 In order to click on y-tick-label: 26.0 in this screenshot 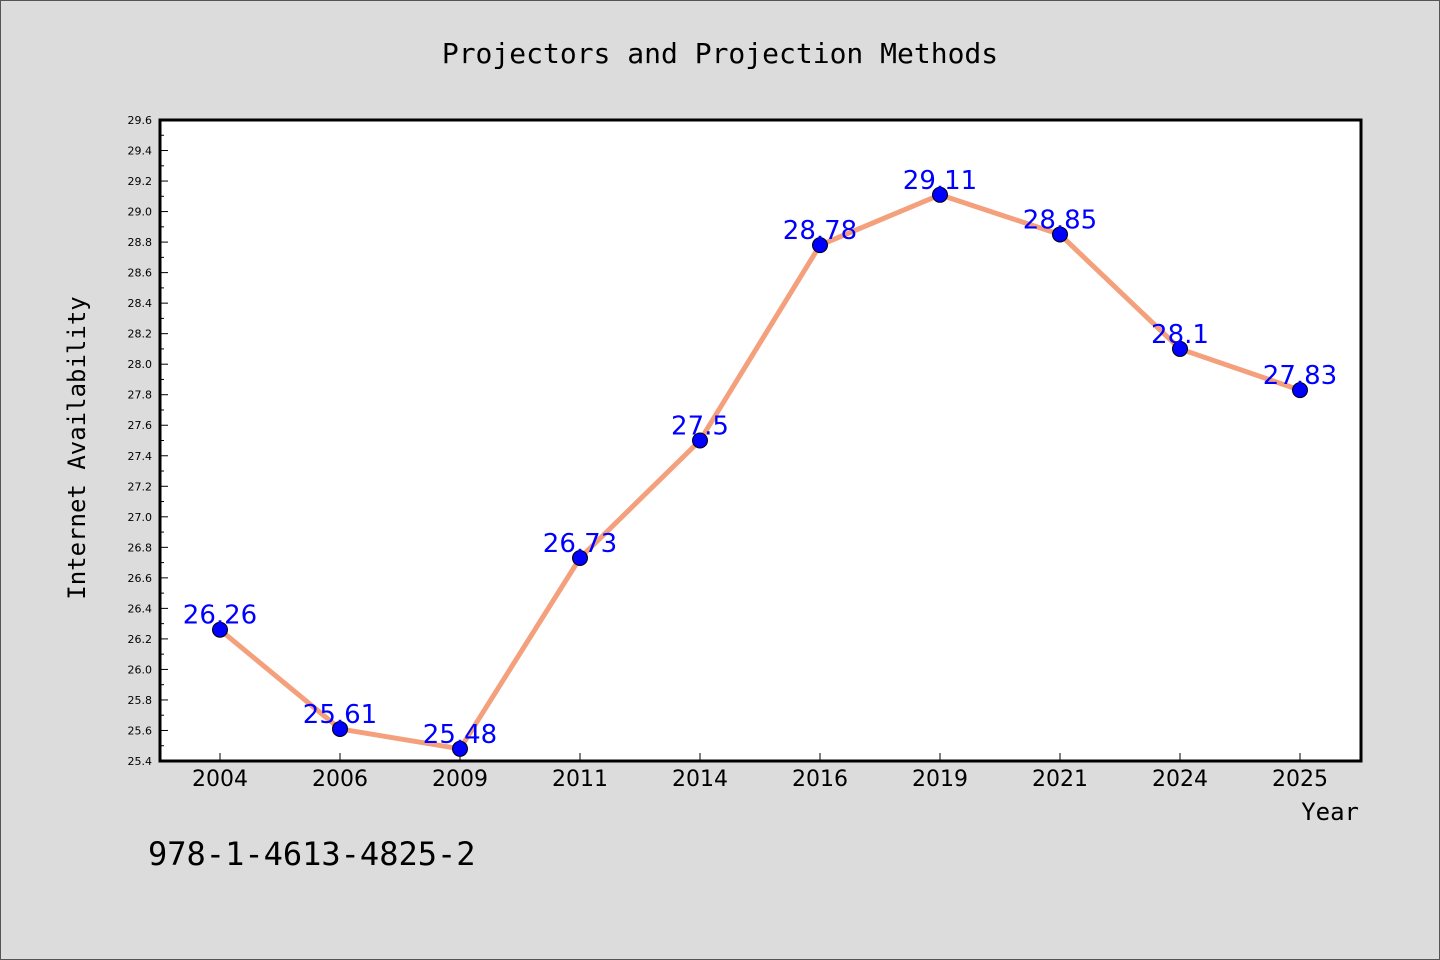, I will do `click(140, 669)`.